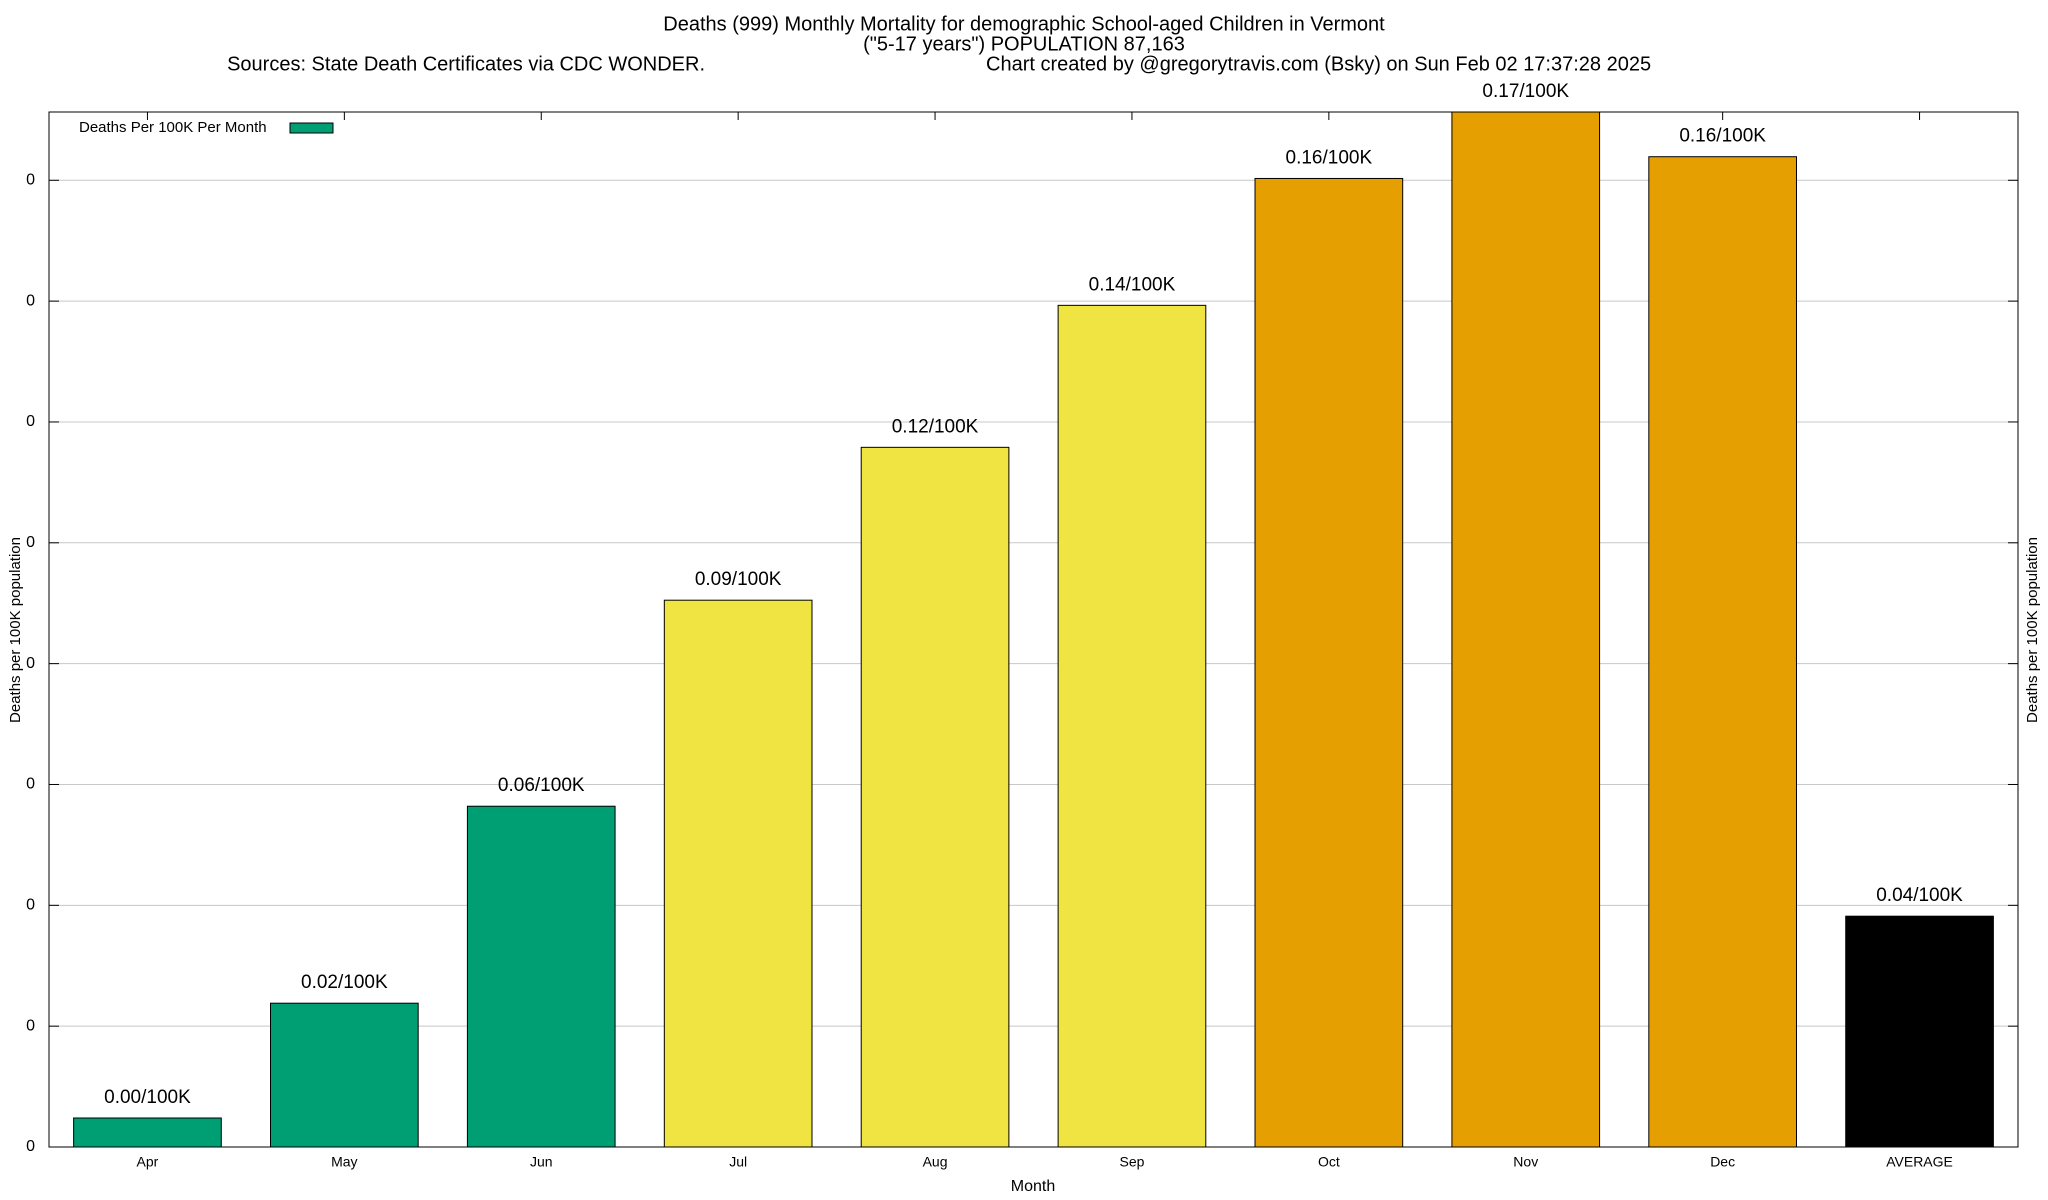  I want to click on chart-subtitle: ("5-17 years") POPULATION 87,163, so click(1024, 44).